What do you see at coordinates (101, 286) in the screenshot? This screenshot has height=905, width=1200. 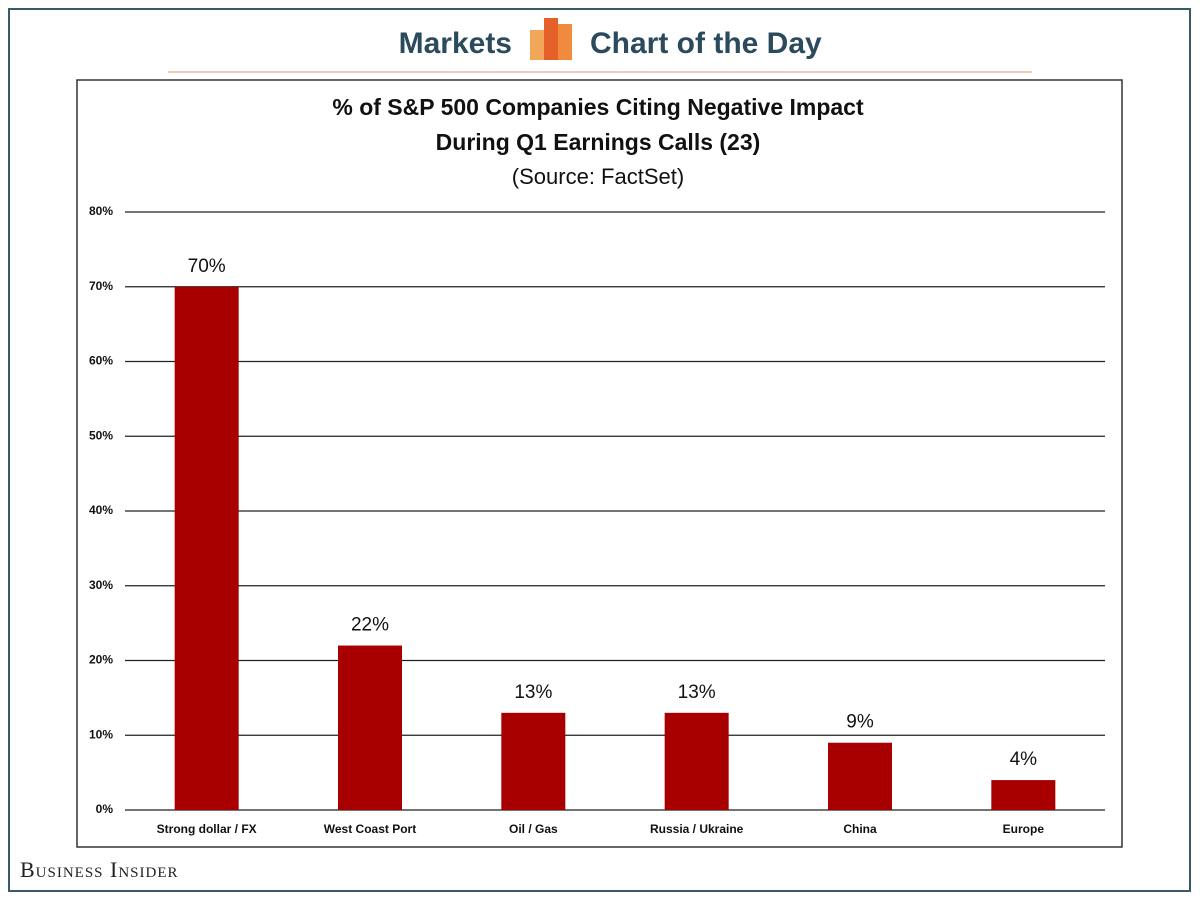 I see `y-tick-label: 70%` at bounding box center [101, 286].